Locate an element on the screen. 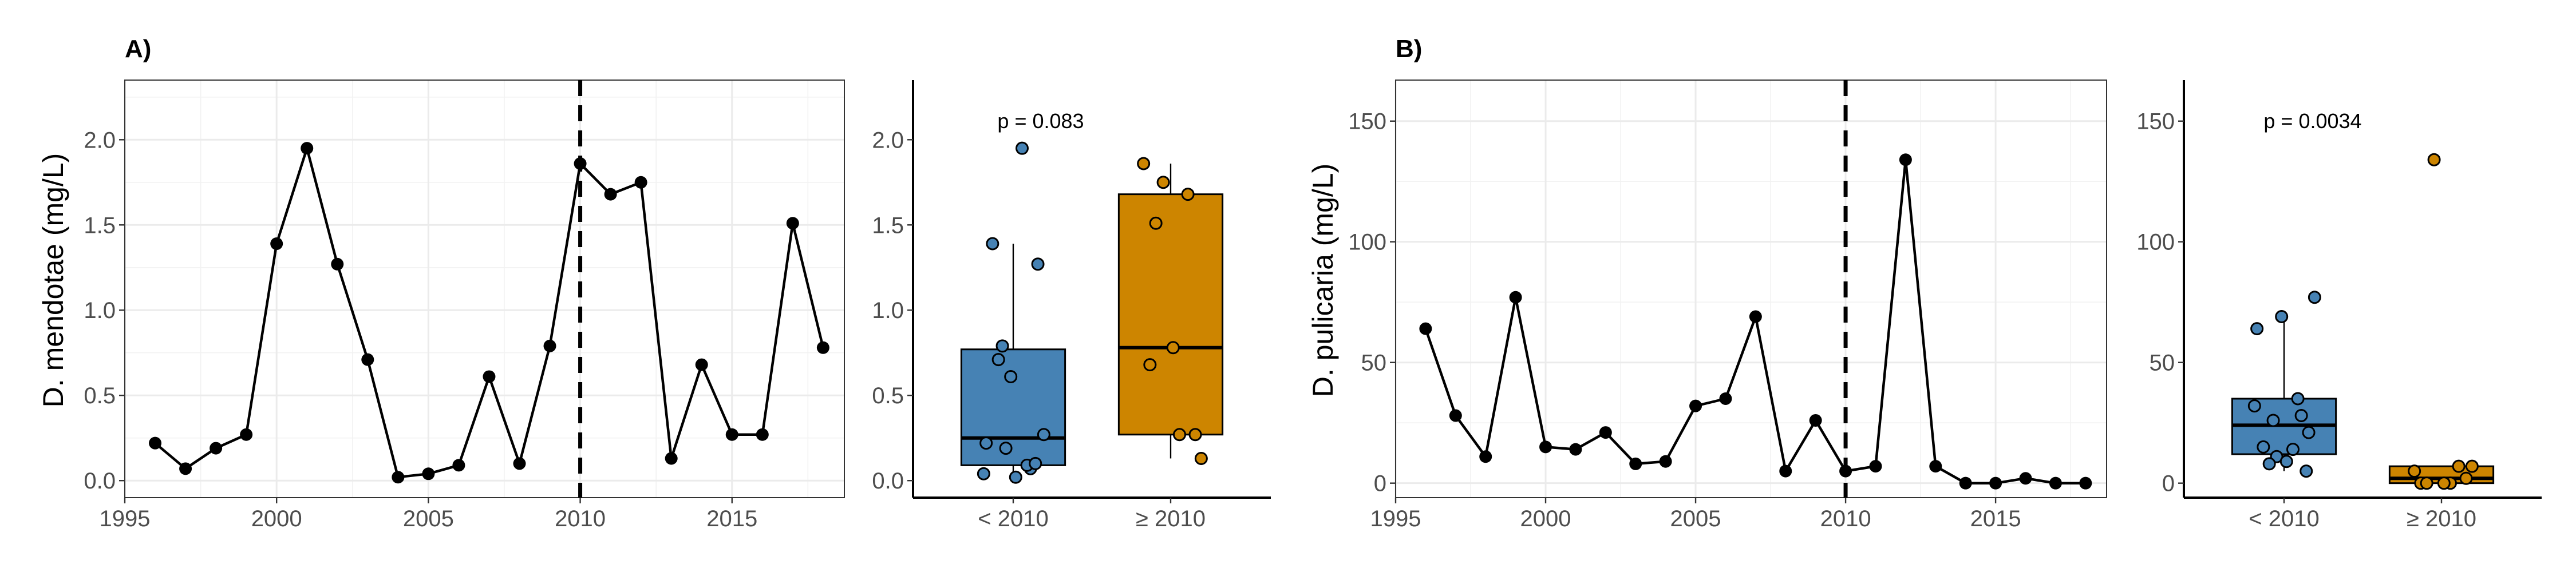 The height and width of the screenshot is (572, 2576). panel-b-line-x-tick-label: 2000 is located at coordinates (1545, 518).